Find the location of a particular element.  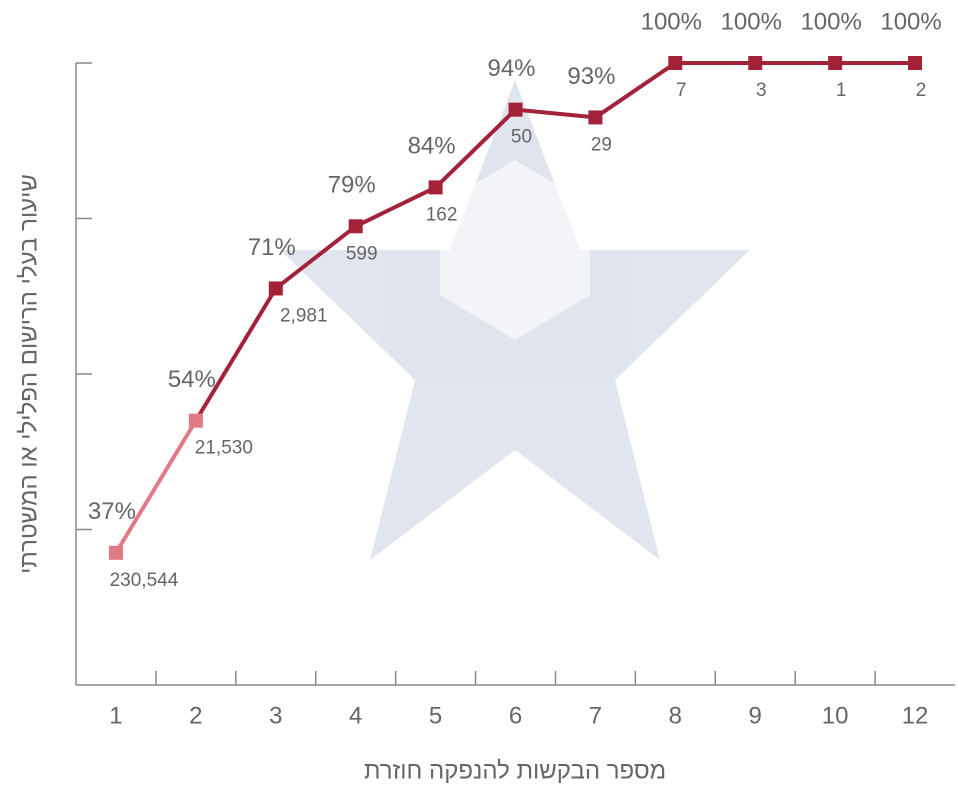

count-label: 50 is located at coordinates (521, 137).